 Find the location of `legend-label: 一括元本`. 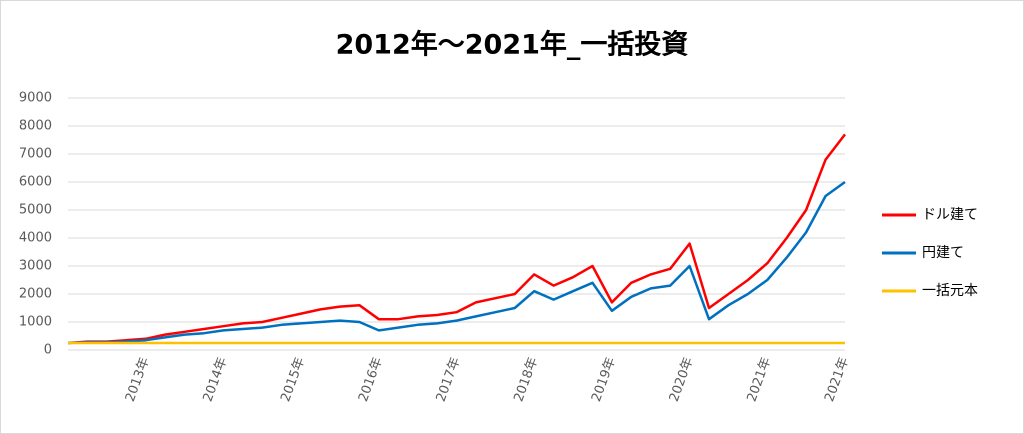

legend-label: 一括元本 is located at coordinates (950, 291).